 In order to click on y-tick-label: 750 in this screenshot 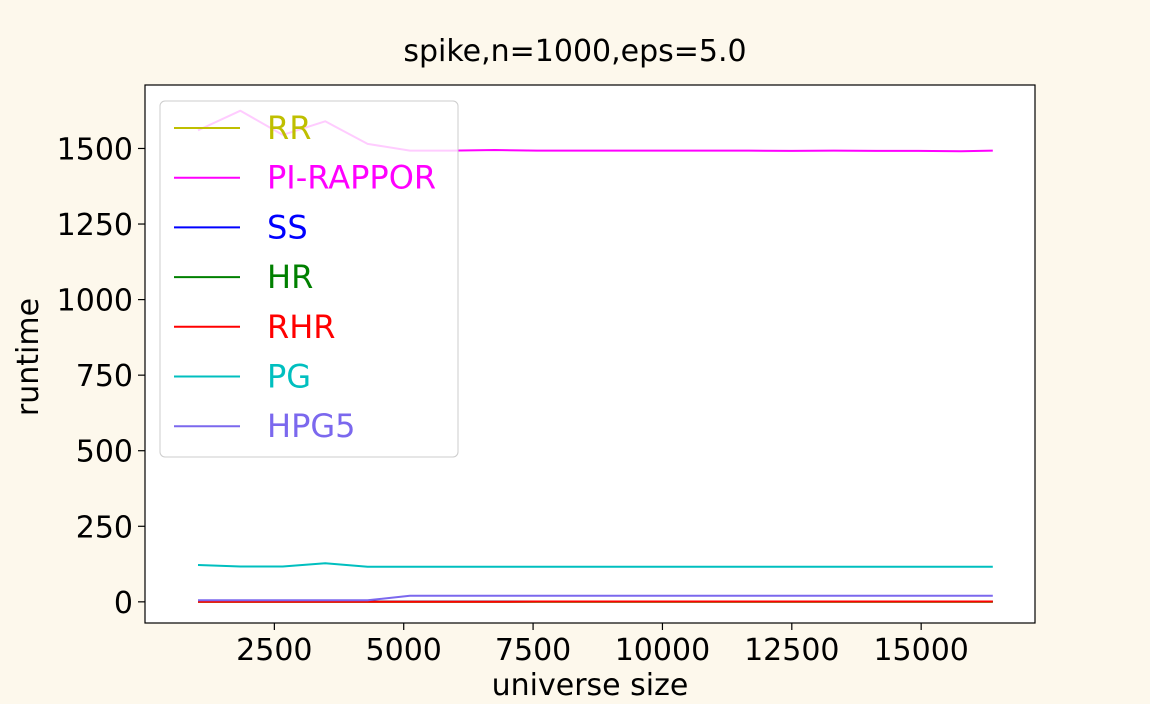, I will do `click(104, 376)`.